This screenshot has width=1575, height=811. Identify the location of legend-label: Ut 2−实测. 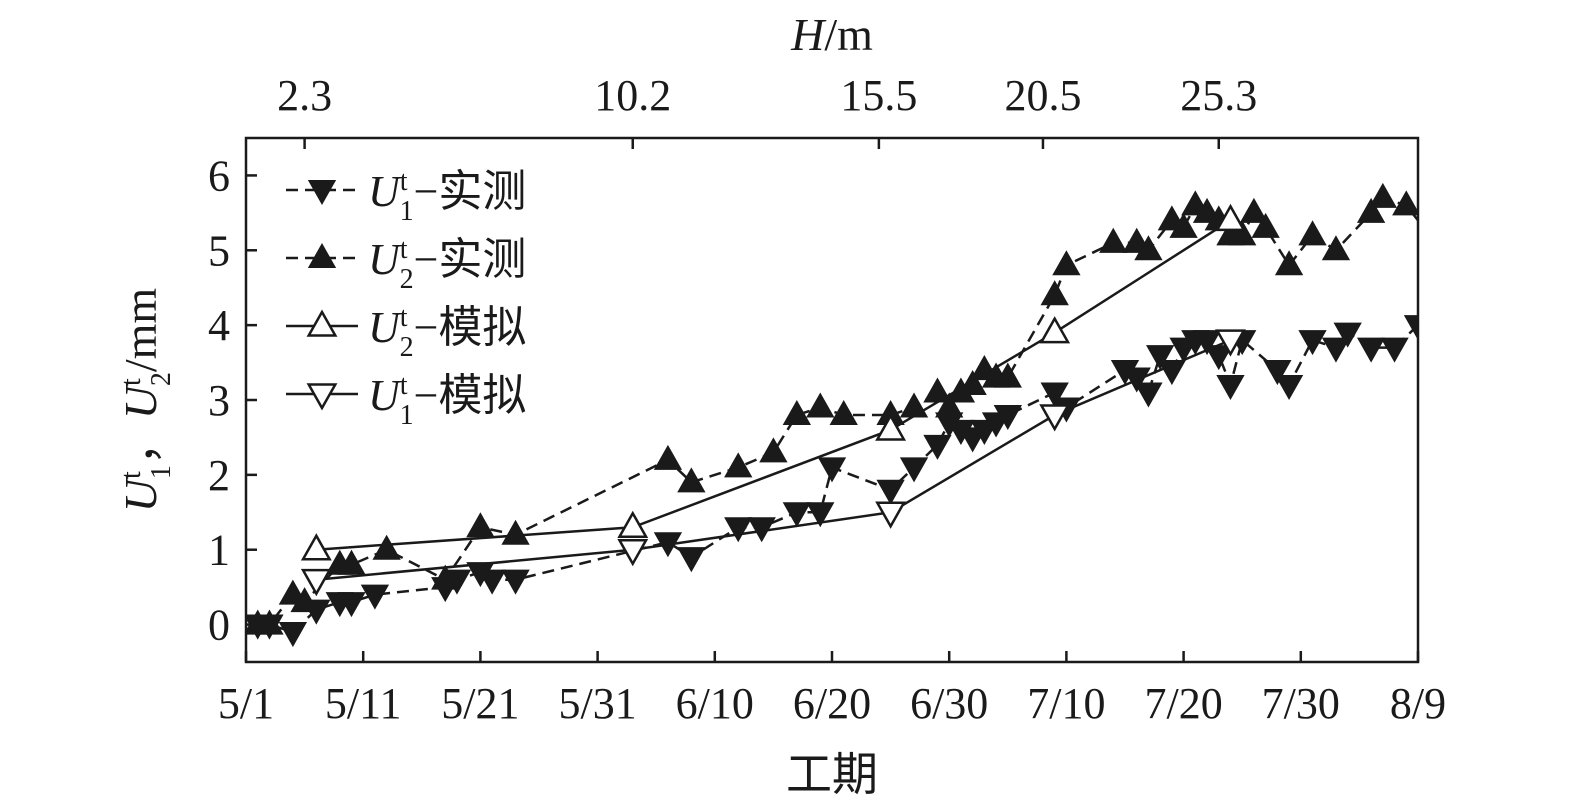
(447, 264).